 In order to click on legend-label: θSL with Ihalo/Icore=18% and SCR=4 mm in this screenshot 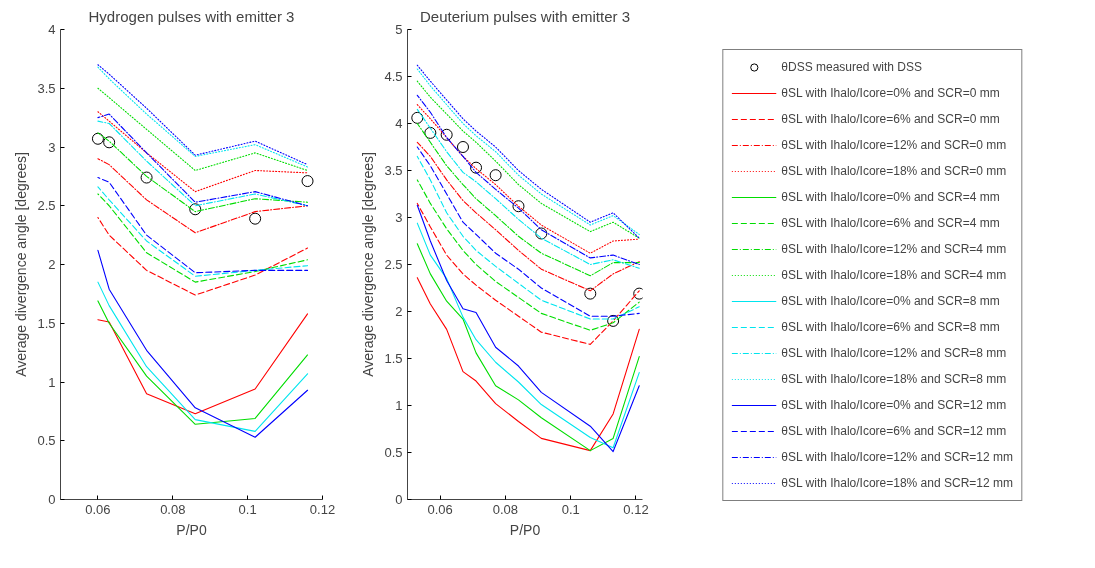, I will do `click(894, 275)`.